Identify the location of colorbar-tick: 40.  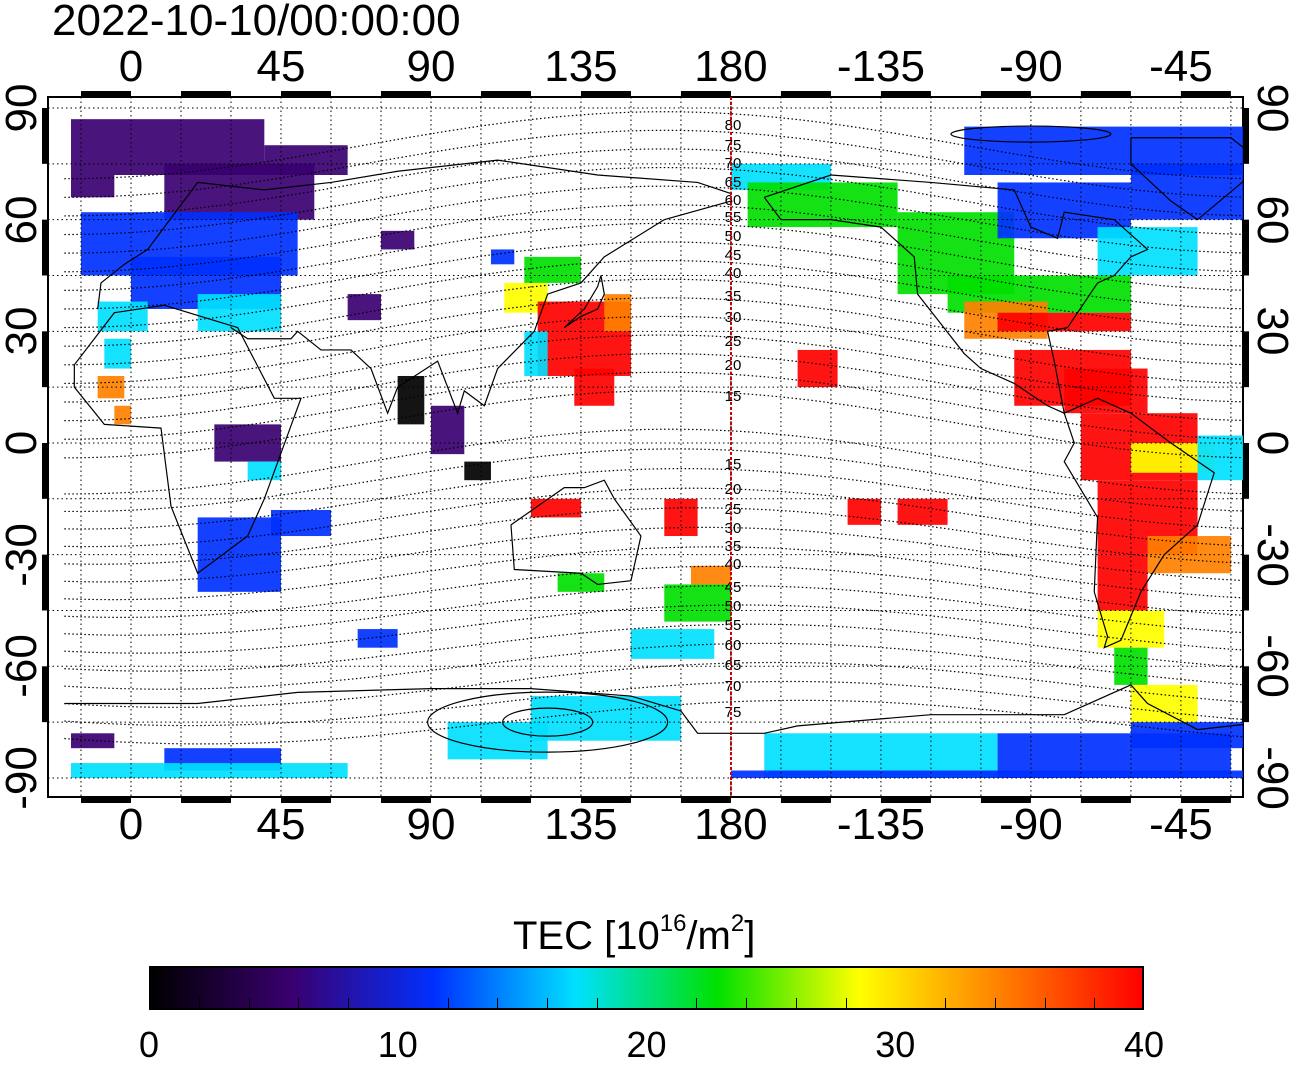
(1144, 1044).